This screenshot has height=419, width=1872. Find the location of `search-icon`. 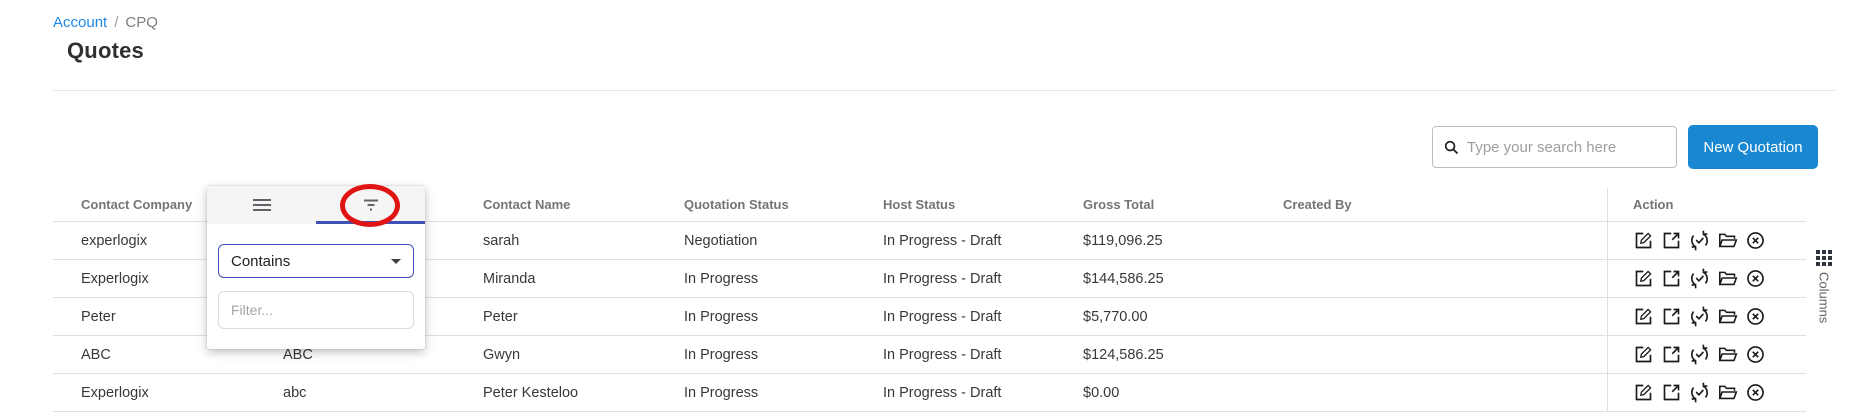

search-icon is located at coordinates (1451, 147).